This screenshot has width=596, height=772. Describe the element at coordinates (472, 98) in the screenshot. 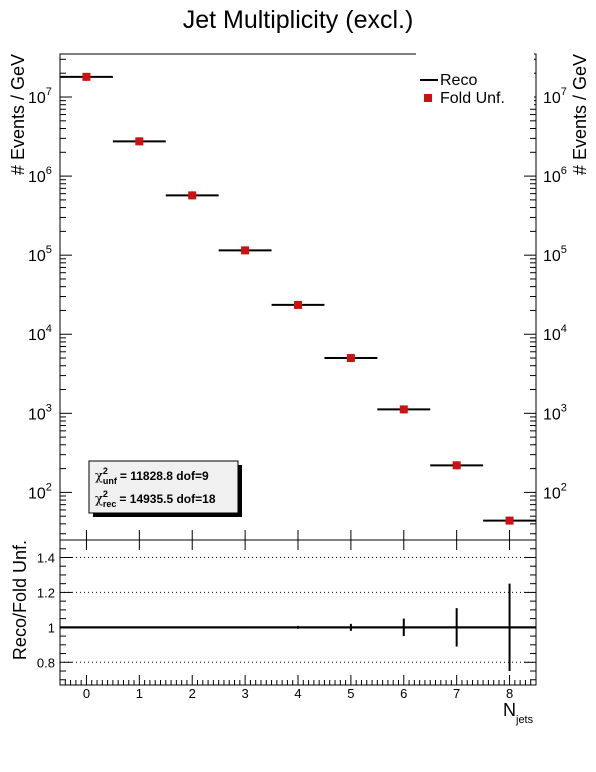

I see `legend-foldunf-label: Fold Unf.` at that location.